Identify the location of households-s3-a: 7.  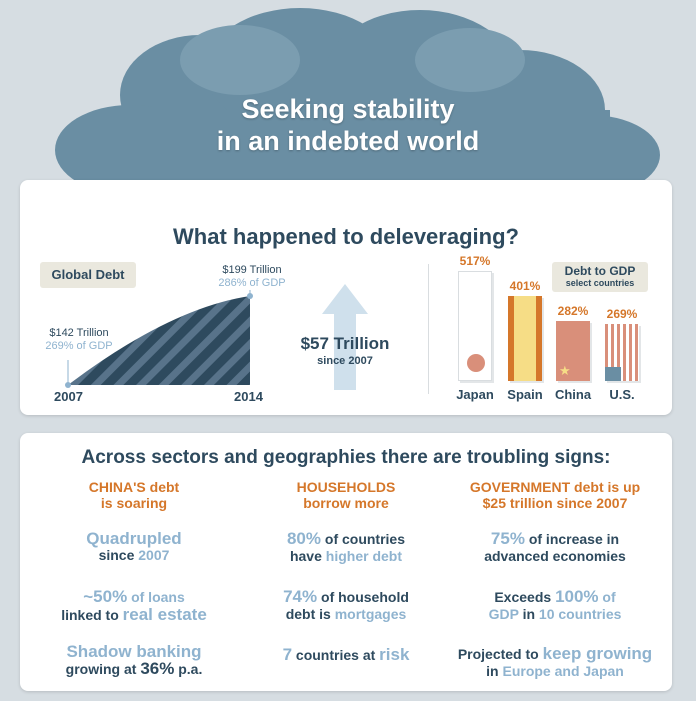
(287, 654).